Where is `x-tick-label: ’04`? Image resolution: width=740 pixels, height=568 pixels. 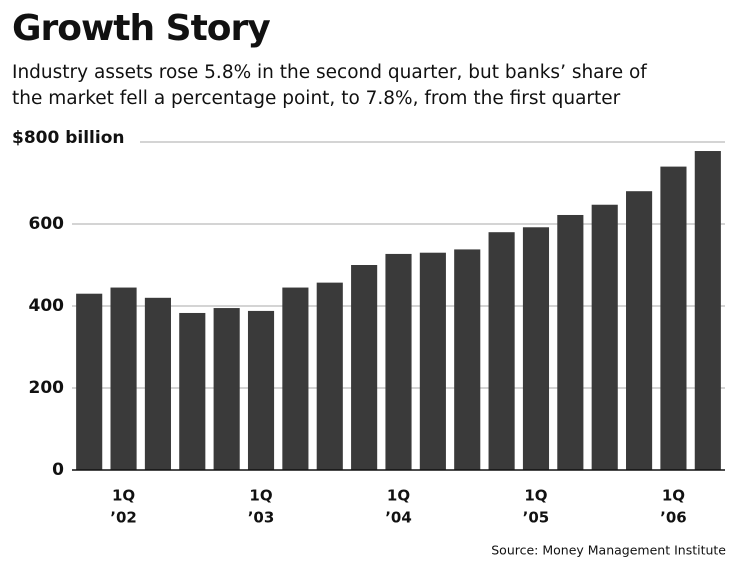
x-tick-label: ’04 is located at coordinates (398, 518).